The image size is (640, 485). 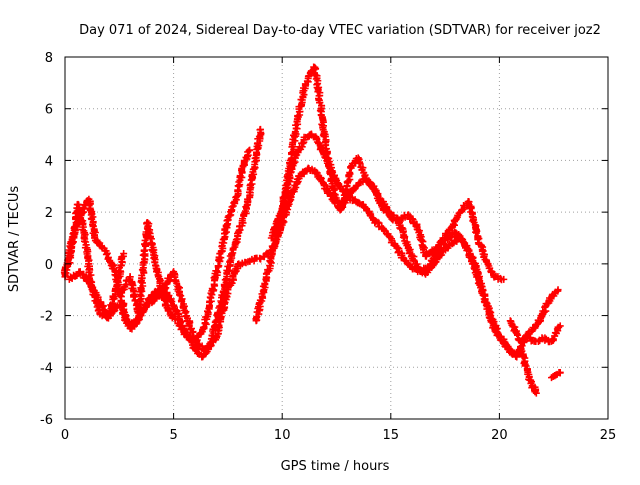 I want to click on y-tick-label: 2, so click(x=49, y=213).